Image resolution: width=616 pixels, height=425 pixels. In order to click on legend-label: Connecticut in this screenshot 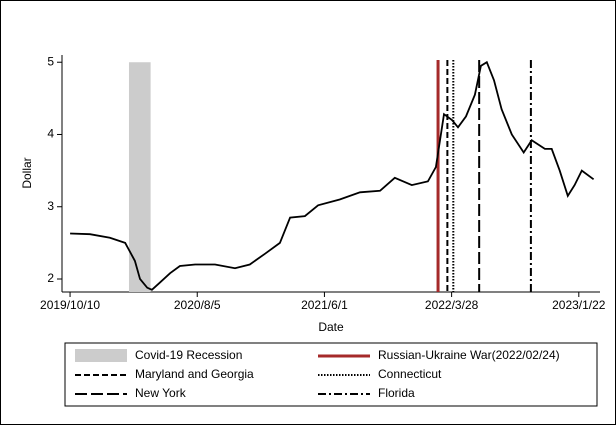, I will do `click(410, 374)`.